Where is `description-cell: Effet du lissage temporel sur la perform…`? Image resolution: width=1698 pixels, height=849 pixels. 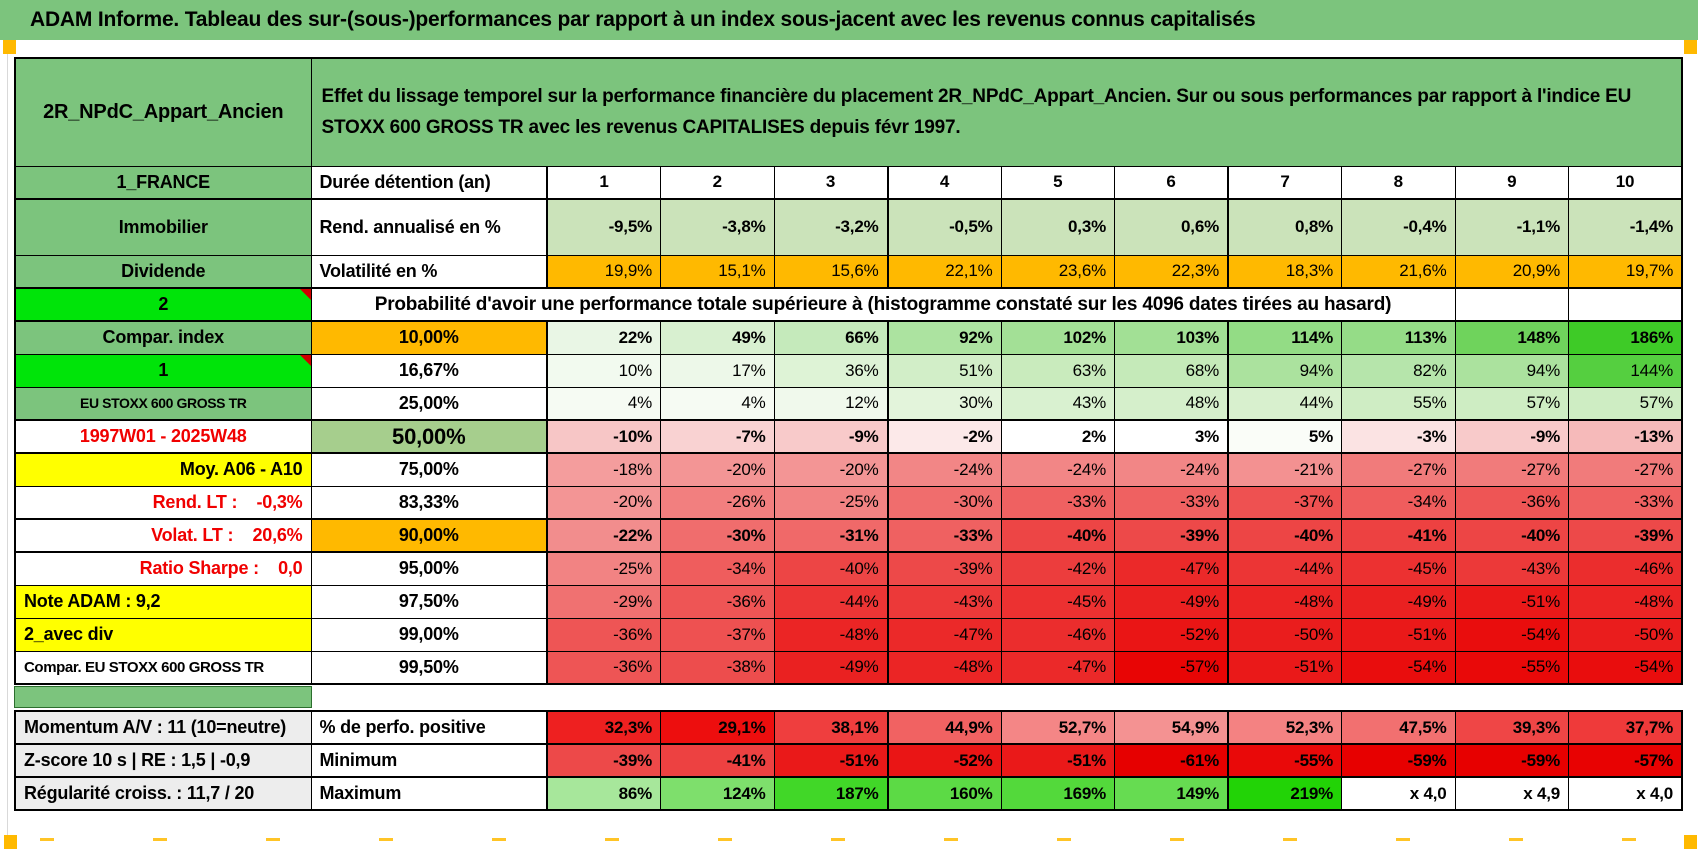
description-cell: Effet du lissage temporel sur la perform… is located at coordinates (996, 112).